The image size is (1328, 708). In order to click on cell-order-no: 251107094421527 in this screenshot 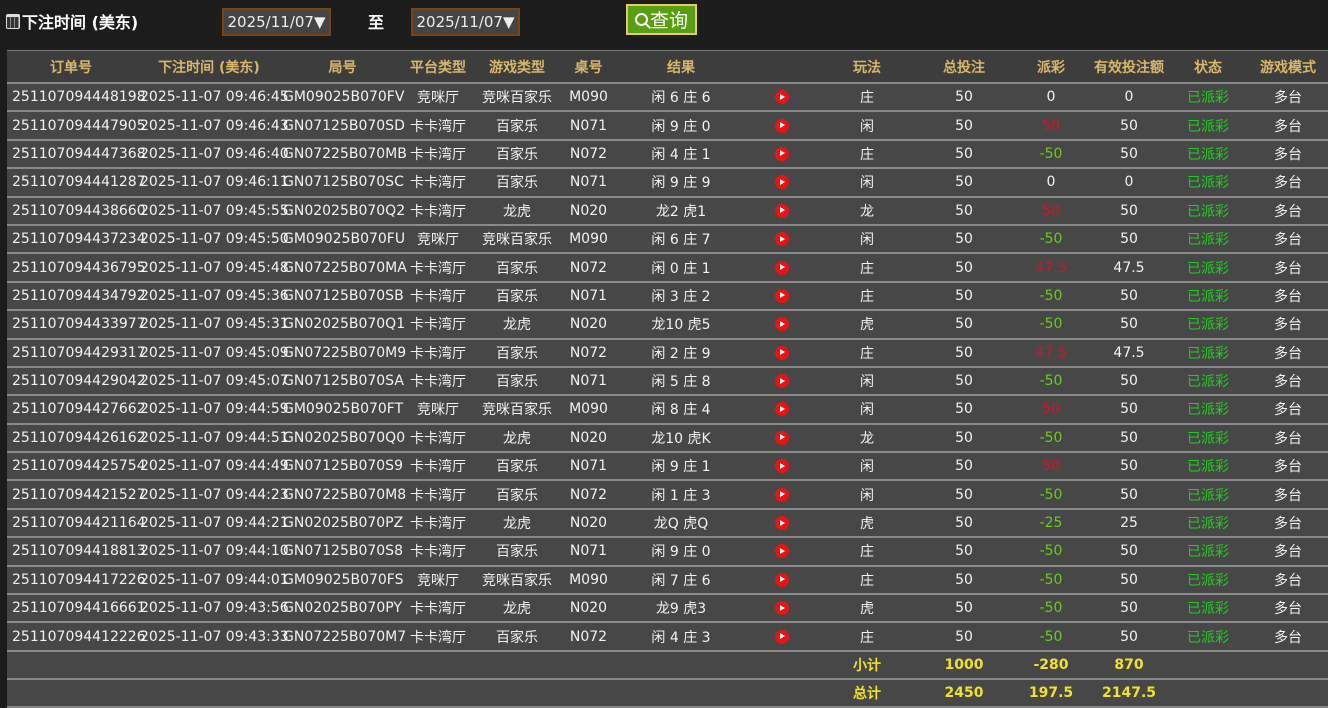, I will do `click(76, 495)`.